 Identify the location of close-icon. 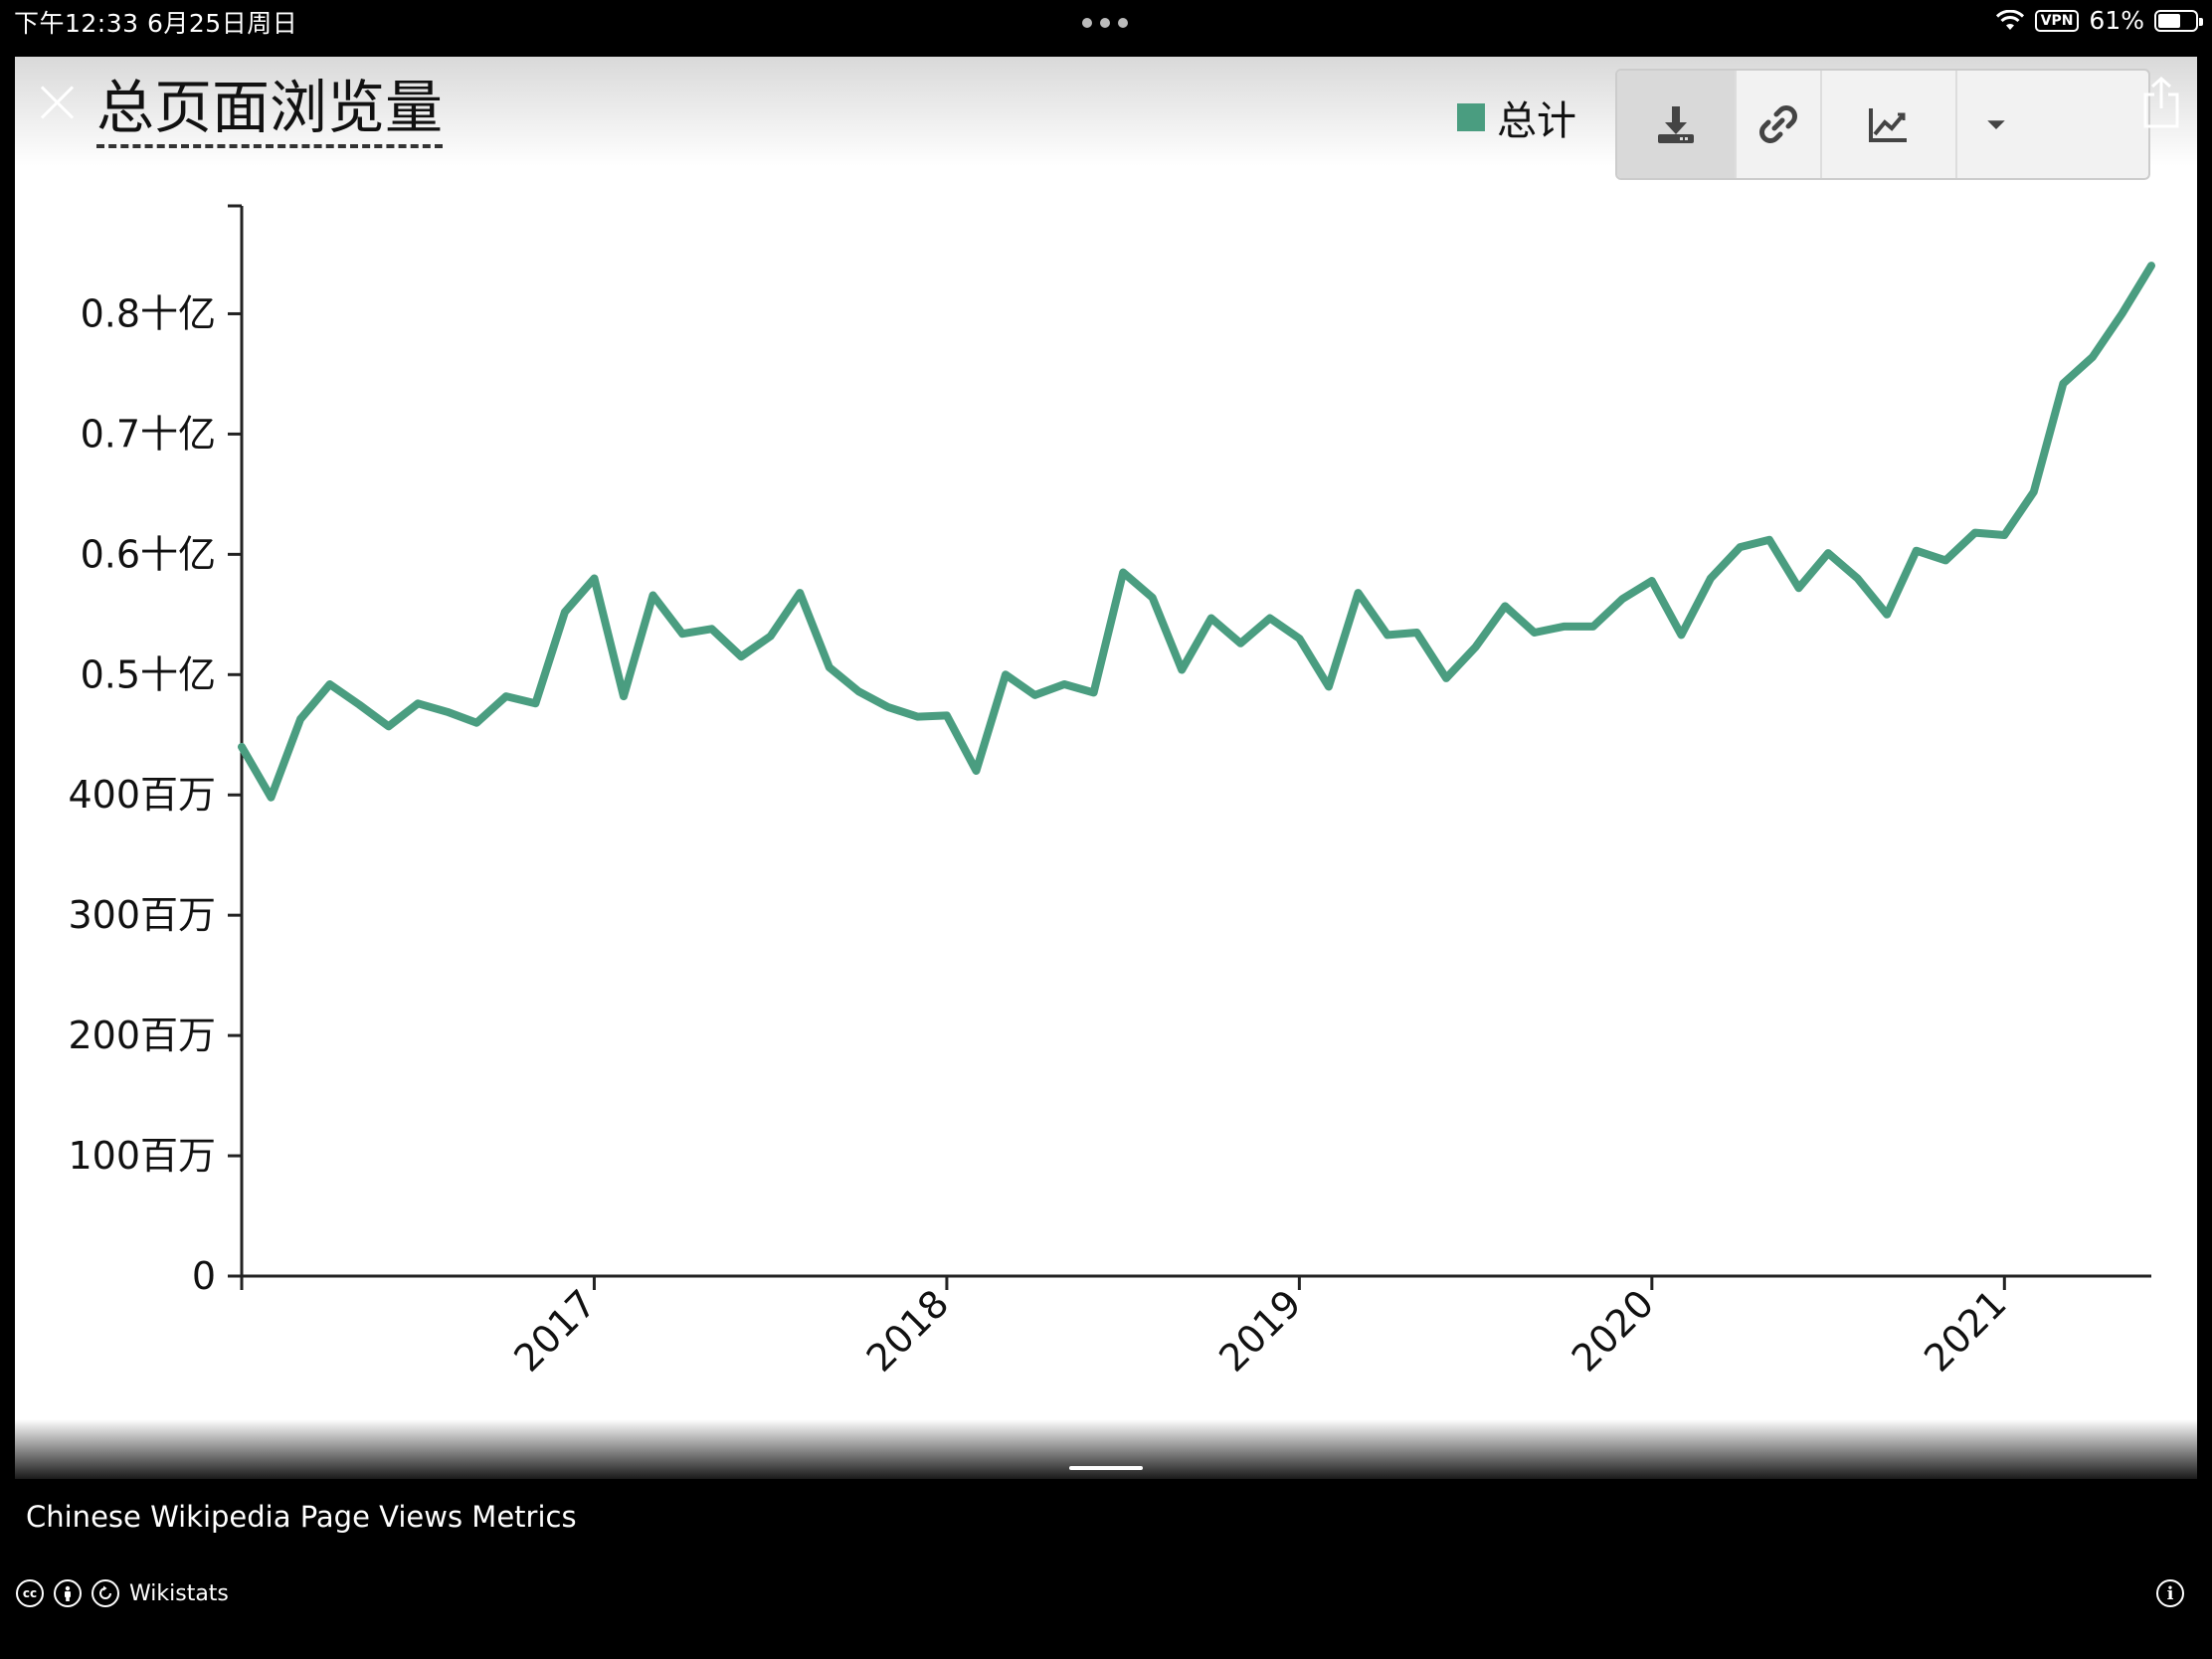
(57, 102).